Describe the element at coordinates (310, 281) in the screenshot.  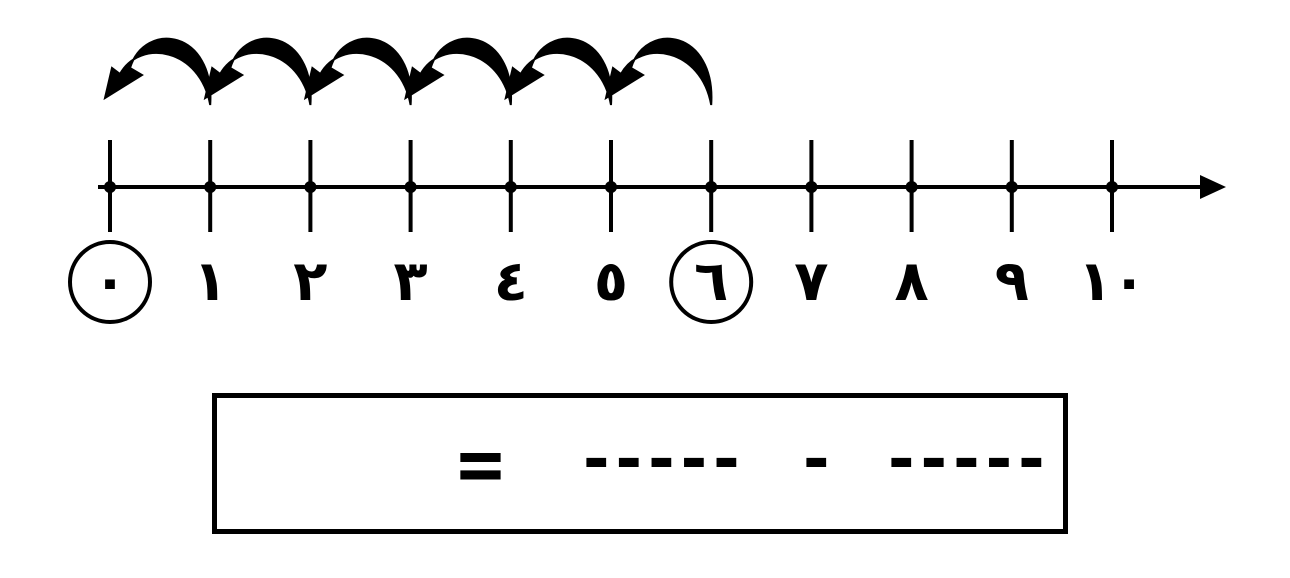
I see `number-label: ٢` at that location.